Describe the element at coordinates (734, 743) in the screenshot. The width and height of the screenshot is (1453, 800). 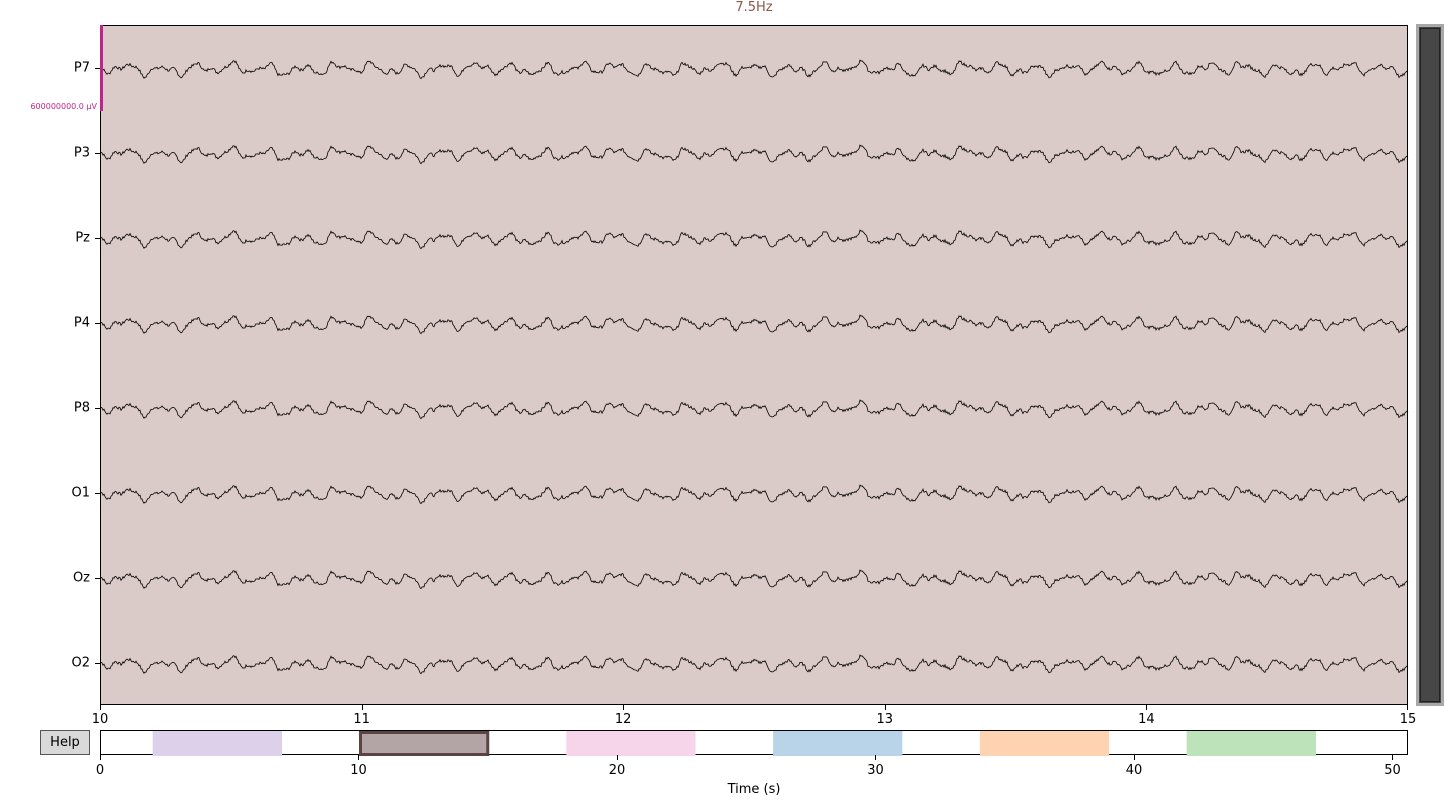
I see `time-overview-plot` at that location.